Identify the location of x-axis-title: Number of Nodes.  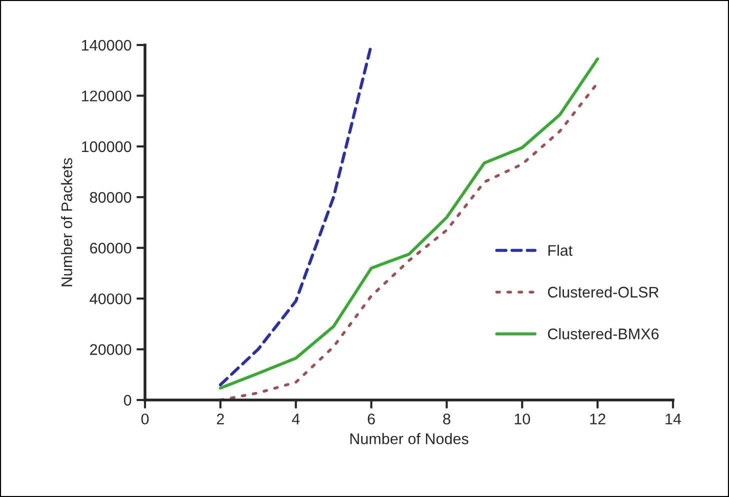
(409, 438).